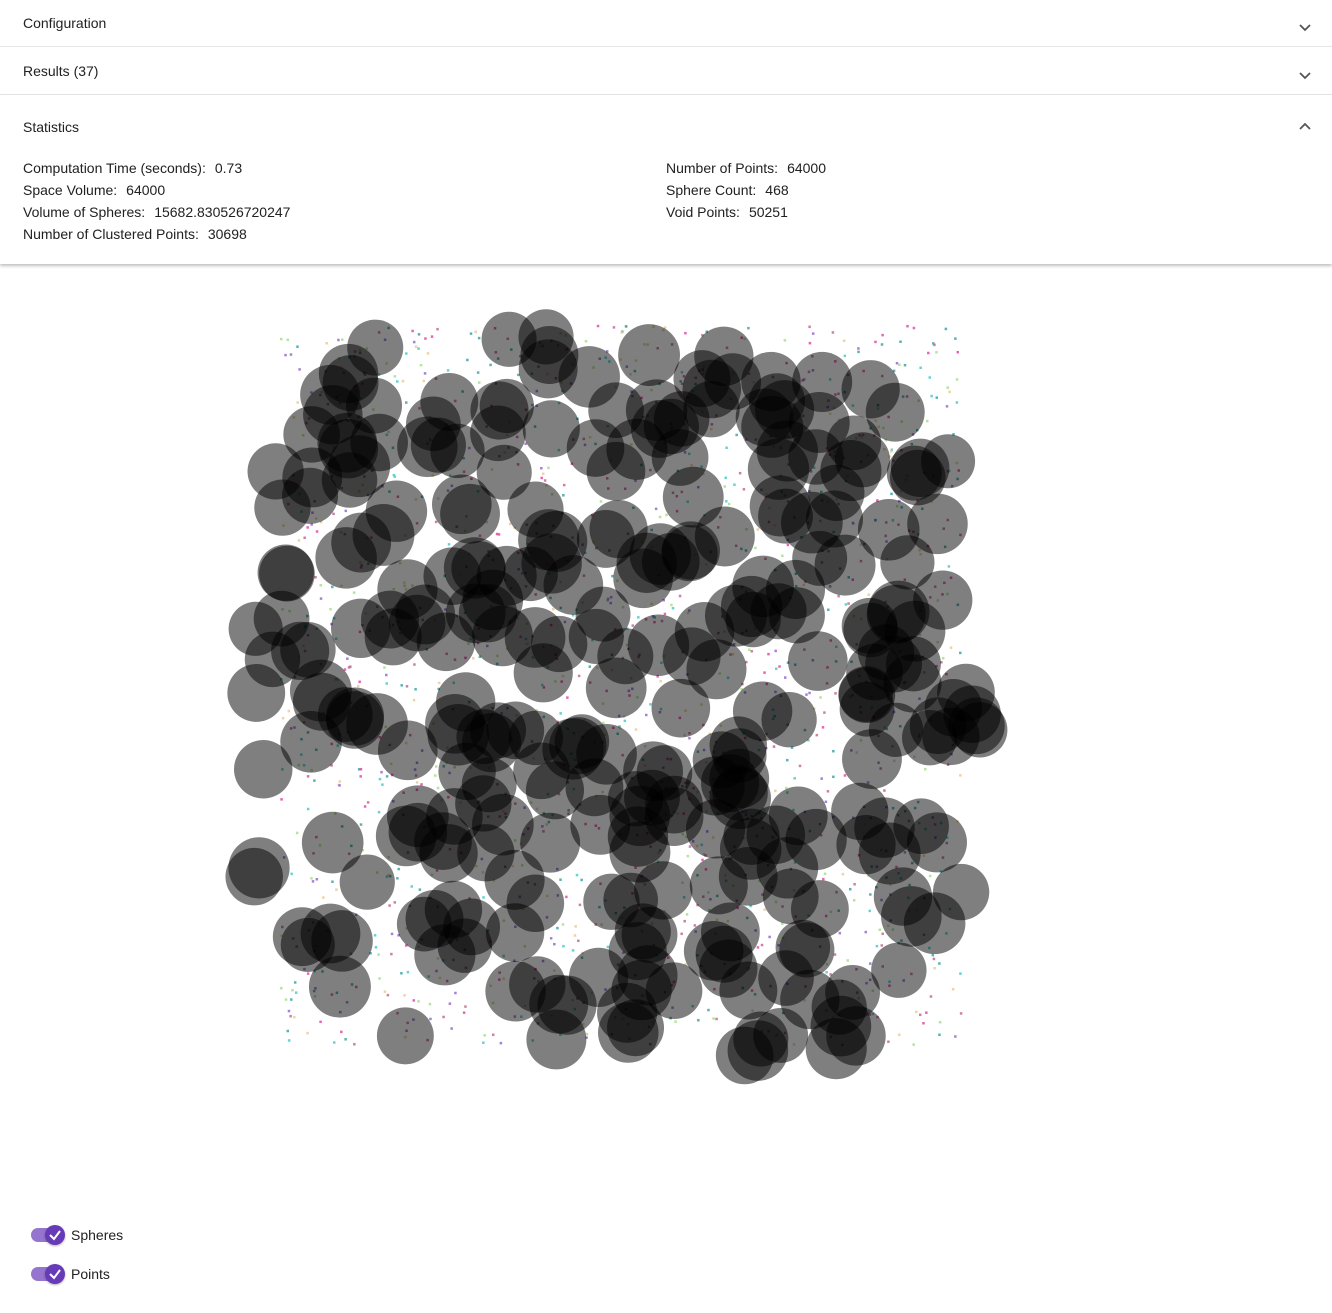  Describe the element at coordinates (156, 190) in the screenshot. I see `stat-row: Space Volume: 64000` at that location.